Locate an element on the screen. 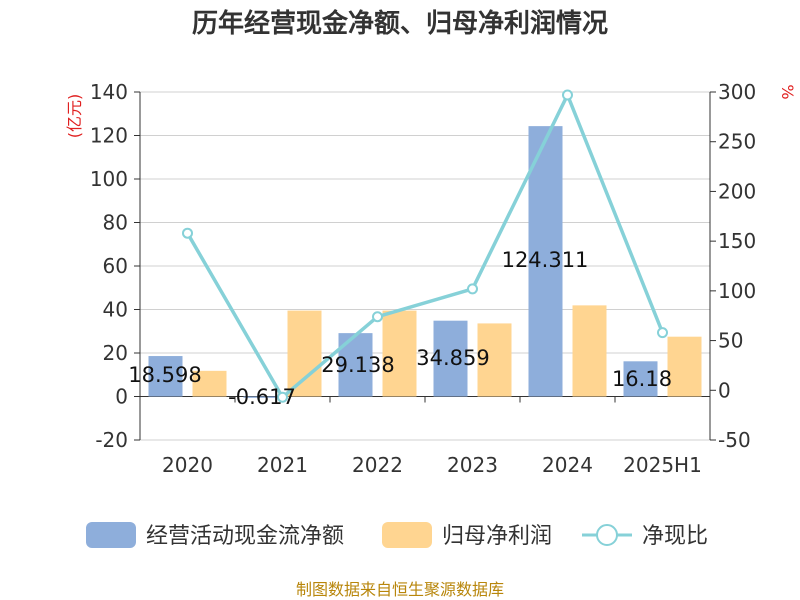 Image resolution: width=800 pixels, height=600 pixels. x-tick-label: 2024 is located at coordinates (567, 465).